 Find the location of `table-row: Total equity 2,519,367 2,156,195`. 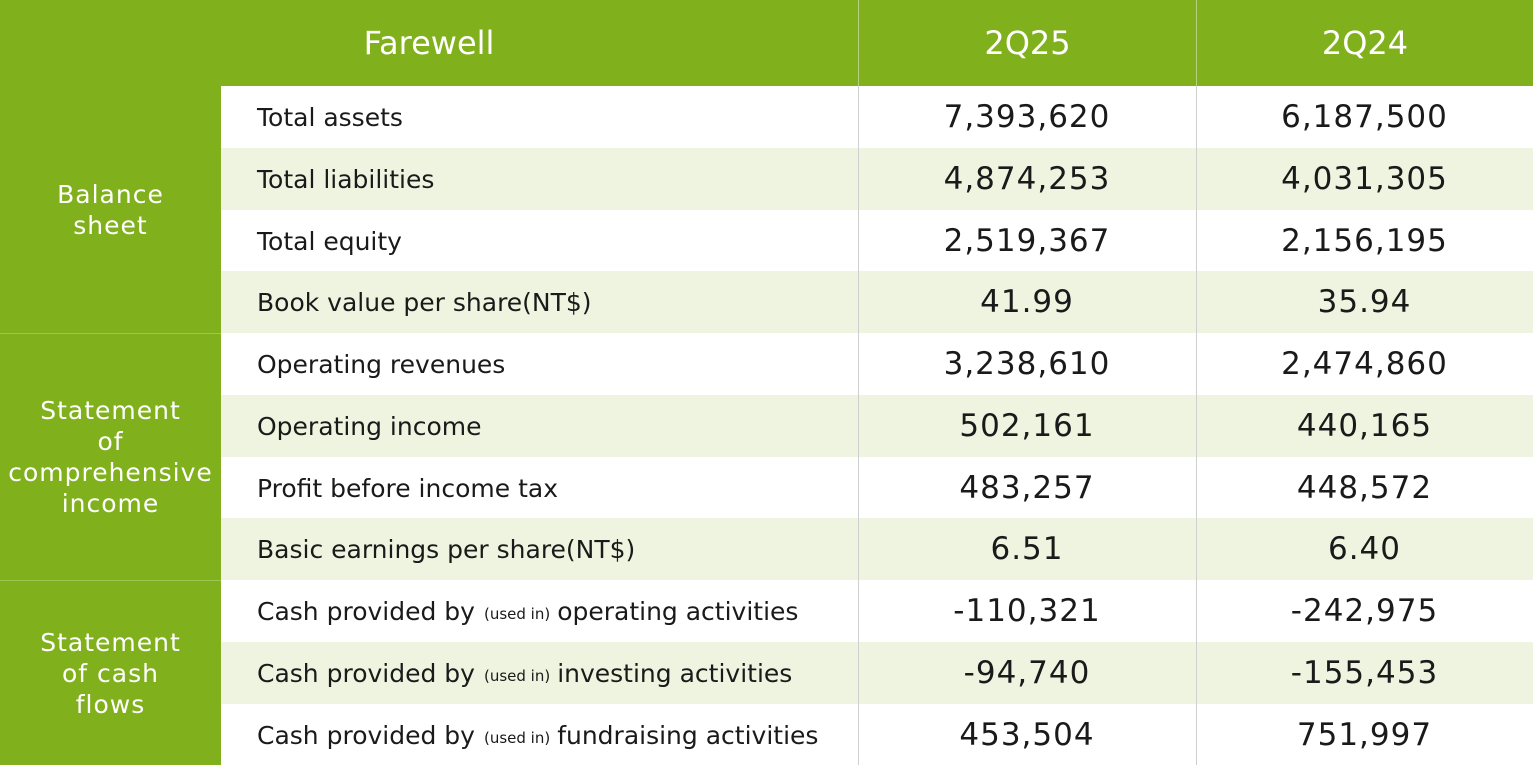

table-row: Total equity 2,519,367 2,156,195 is located at coordinates (877, 241).